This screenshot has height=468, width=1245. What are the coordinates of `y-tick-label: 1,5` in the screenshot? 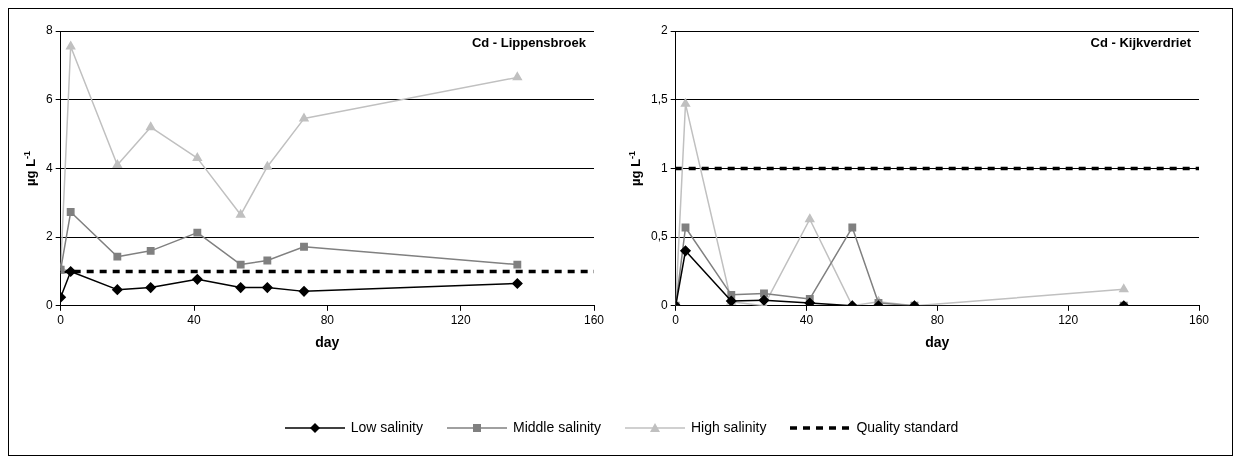 It's located at (659, 99).